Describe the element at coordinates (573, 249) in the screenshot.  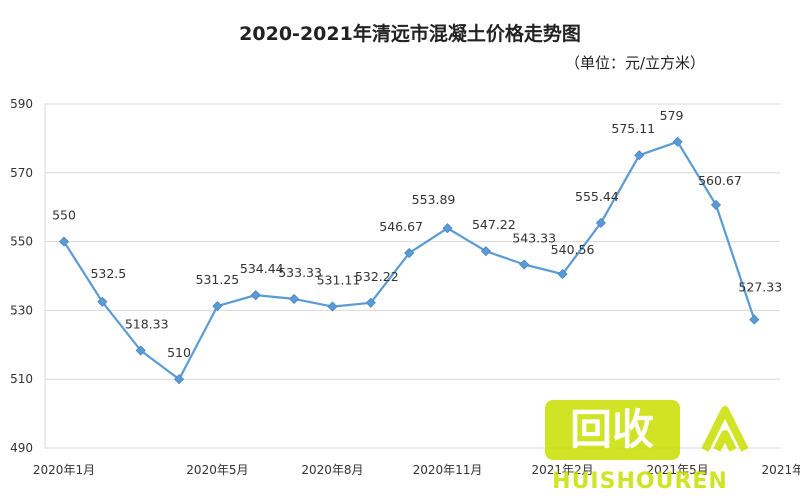
I see `data-label: 540.56` at that location.